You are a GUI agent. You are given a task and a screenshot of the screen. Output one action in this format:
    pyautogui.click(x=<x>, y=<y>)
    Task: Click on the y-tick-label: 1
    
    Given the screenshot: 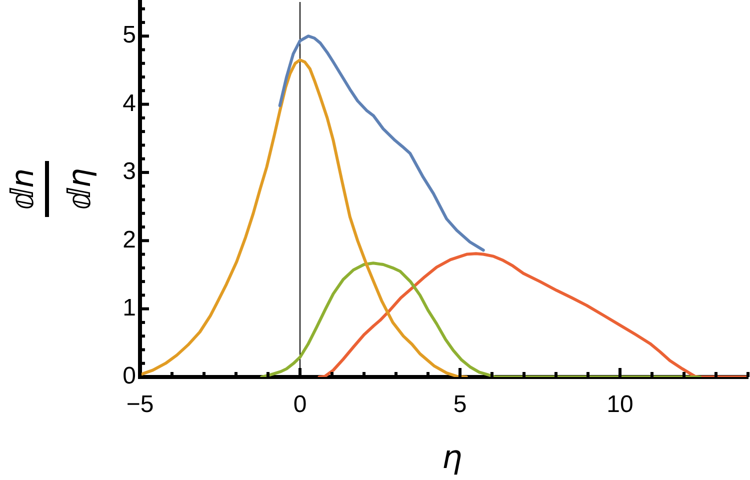 What is the action you would take?
    pyautogui.click(x=129, y=308)
    